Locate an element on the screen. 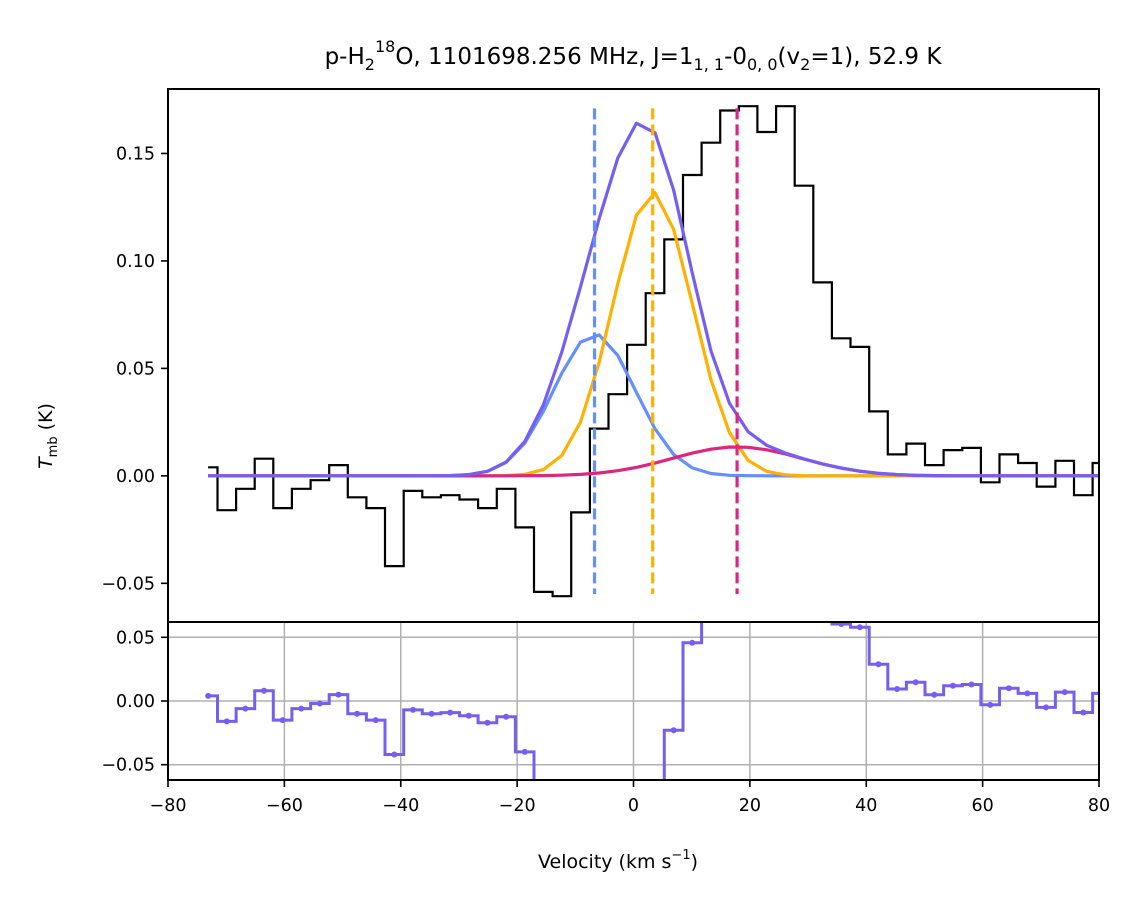 The image size is (1144, 910). bottom-y-tick-label: −0.05 is located at coordinates (128, 766).